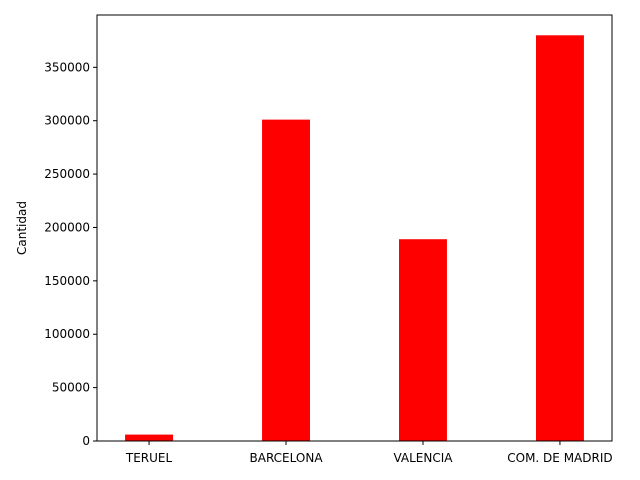 This screenshot has height=480, width=640. What do you see at coordinates (86, 441) in the screenshot?
I see `y-tick-label: 0` at bounding box center [86, 441].